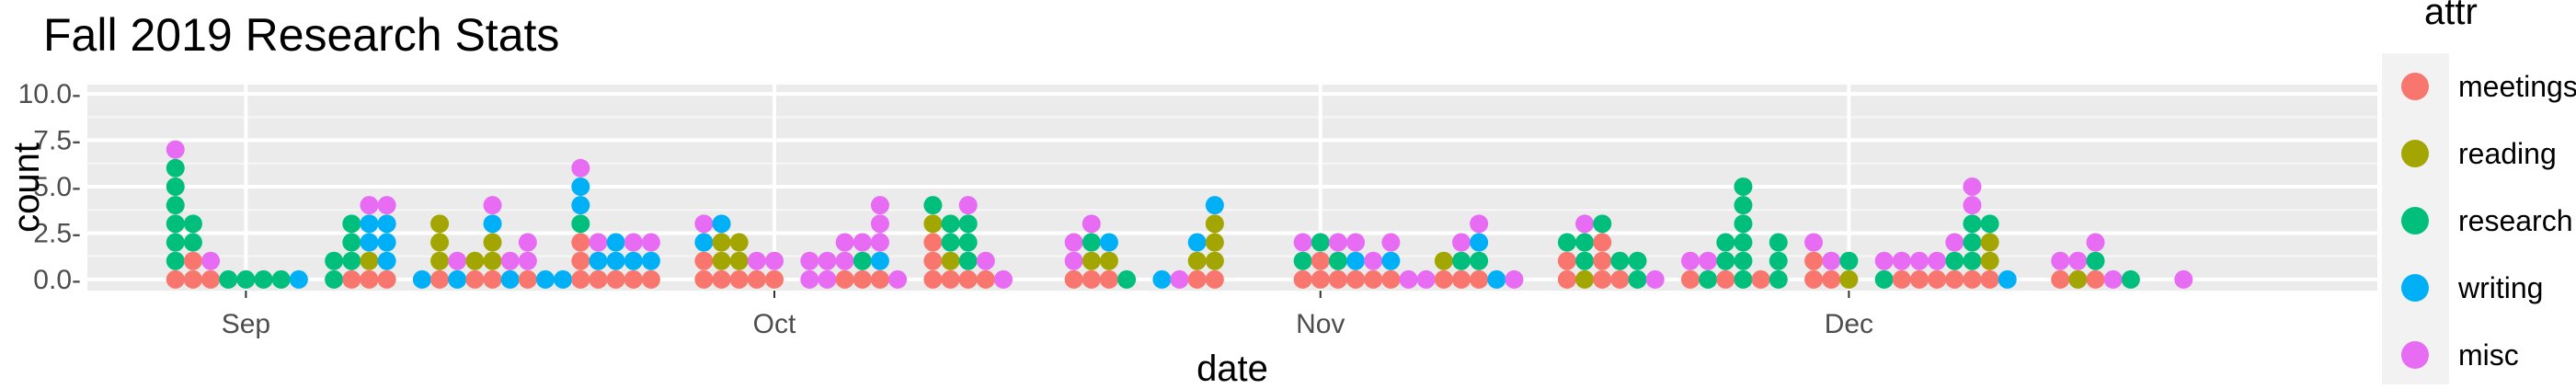  I want to click on y-tick-label: 10.0-, so click(50, 94).